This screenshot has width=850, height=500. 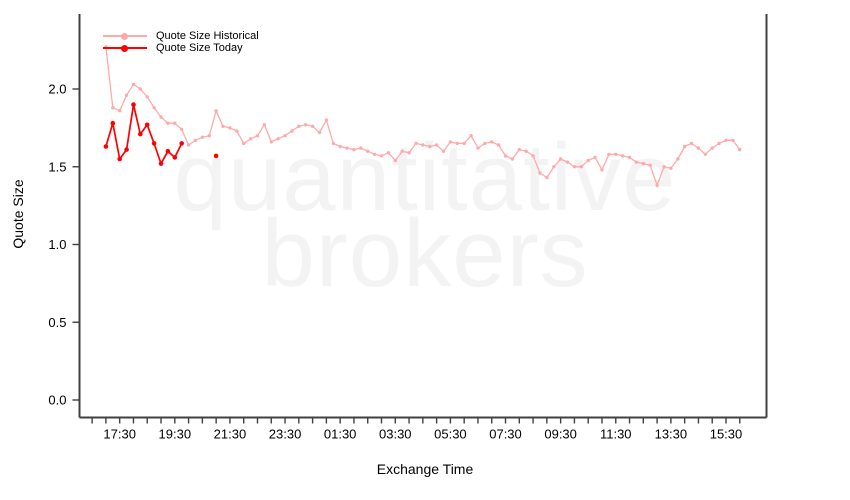 I want to click on svg-text: 15:30, so click(x=726, y=434).